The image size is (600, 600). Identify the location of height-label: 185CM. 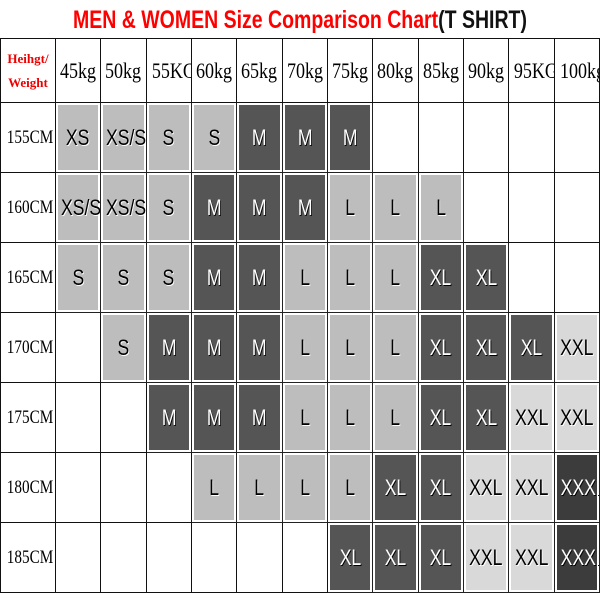
(28, 557).